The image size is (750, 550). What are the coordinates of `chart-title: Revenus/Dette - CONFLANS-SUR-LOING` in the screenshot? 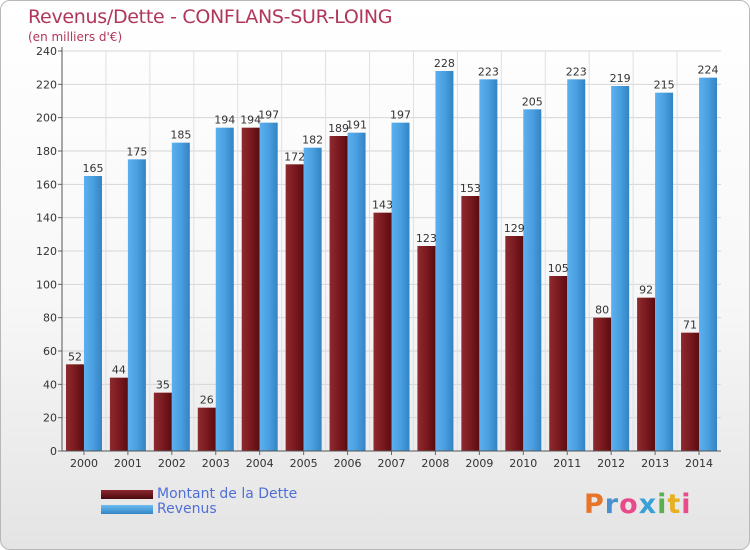 It's located at (210, 17).